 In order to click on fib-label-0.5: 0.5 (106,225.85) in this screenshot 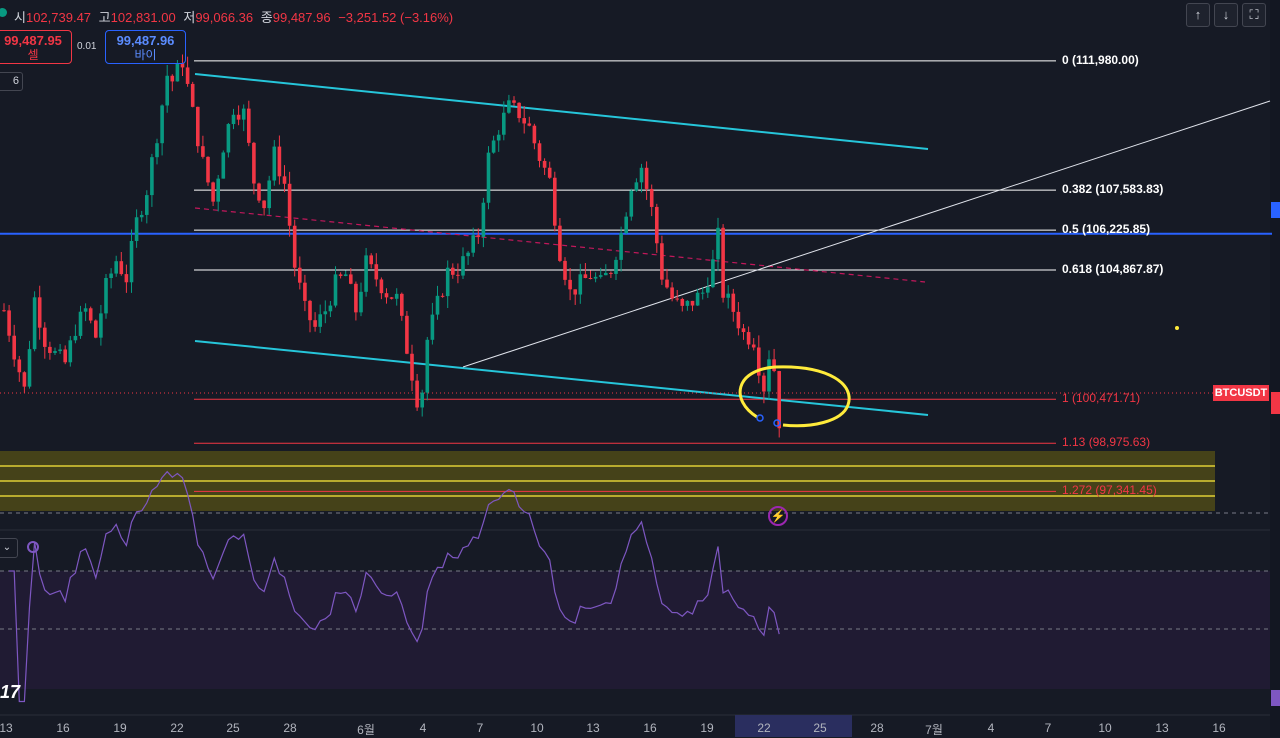, I will do `click(1106, 229)`.